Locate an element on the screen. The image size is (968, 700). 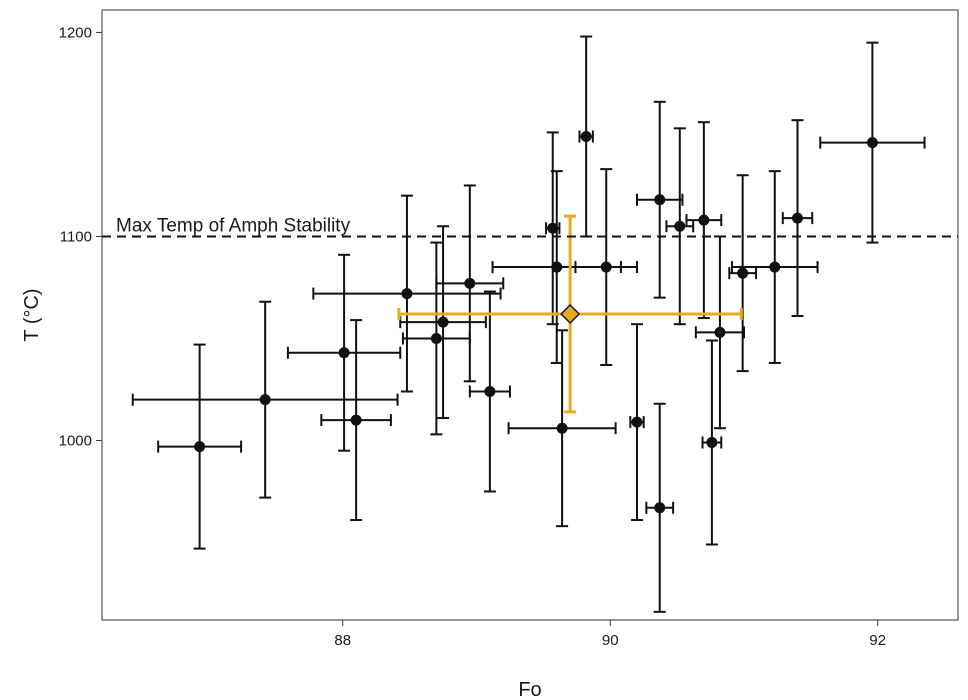
highlight-point-marker is located at coordinates (570, 314).